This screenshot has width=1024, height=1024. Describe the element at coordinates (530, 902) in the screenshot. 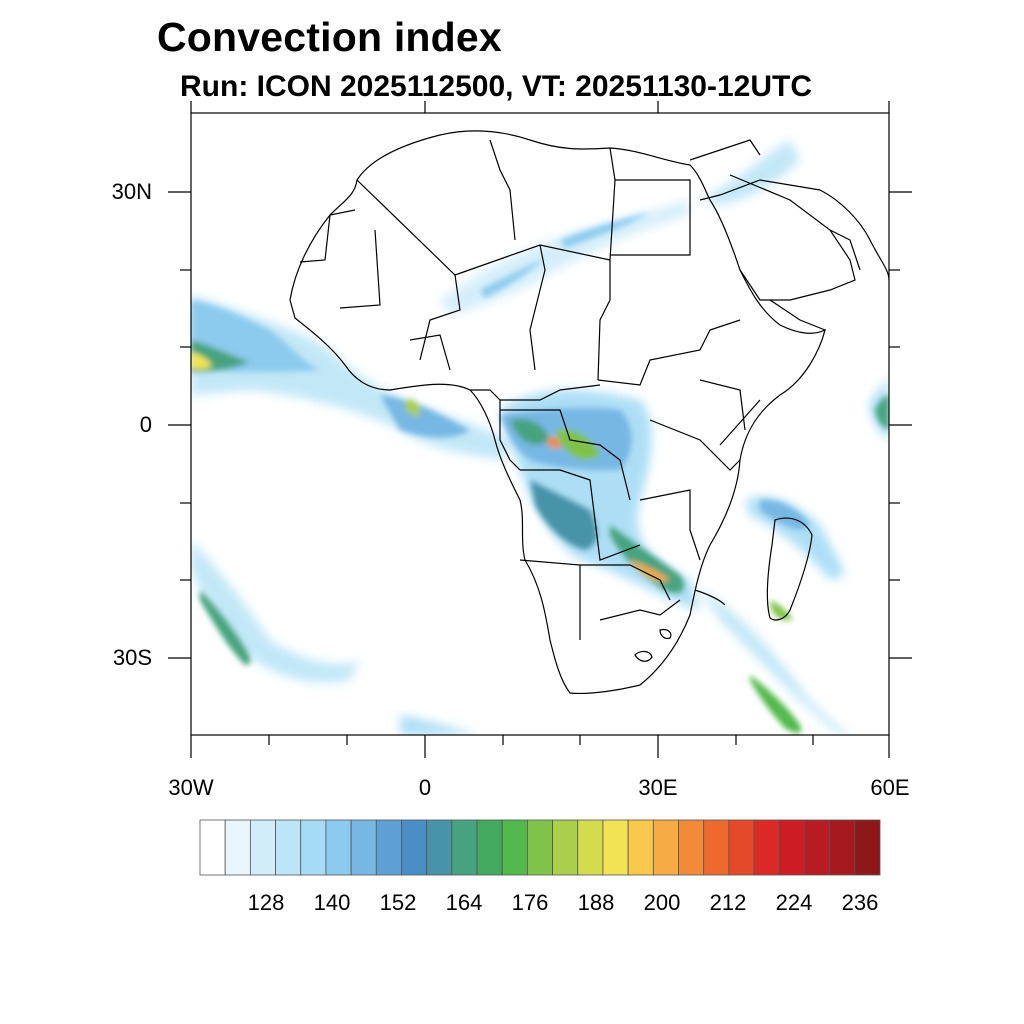

I see `colorbar-label: 176` at that location.